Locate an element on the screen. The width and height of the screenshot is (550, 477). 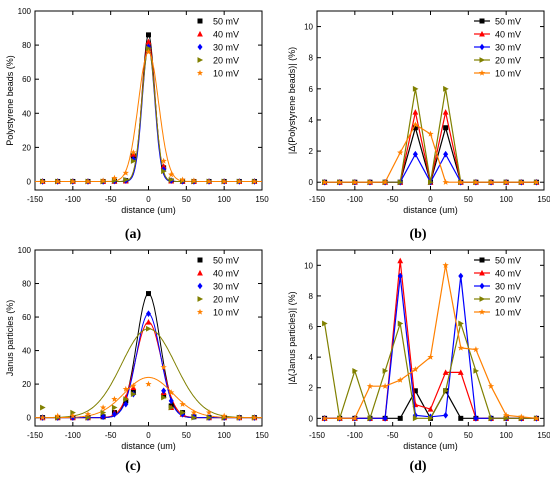
y-tick-label: 80 is located at coordinates (26, 284).